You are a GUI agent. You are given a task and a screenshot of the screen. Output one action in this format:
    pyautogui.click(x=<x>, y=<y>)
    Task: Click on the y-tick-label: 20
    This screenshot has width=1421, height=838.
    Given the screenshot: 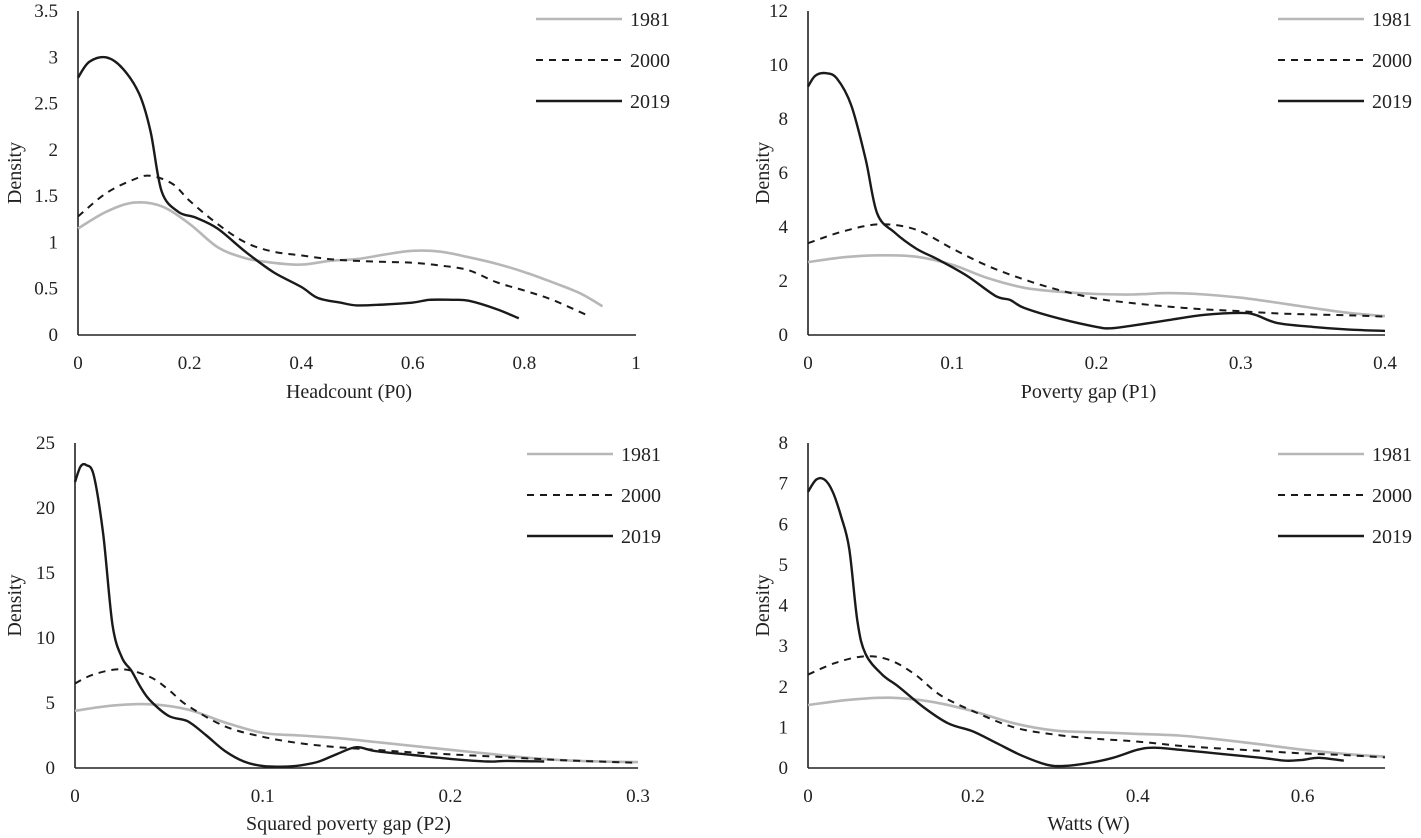 What is the action you would take?
    pyautogui.click(x=45, y=508)
    